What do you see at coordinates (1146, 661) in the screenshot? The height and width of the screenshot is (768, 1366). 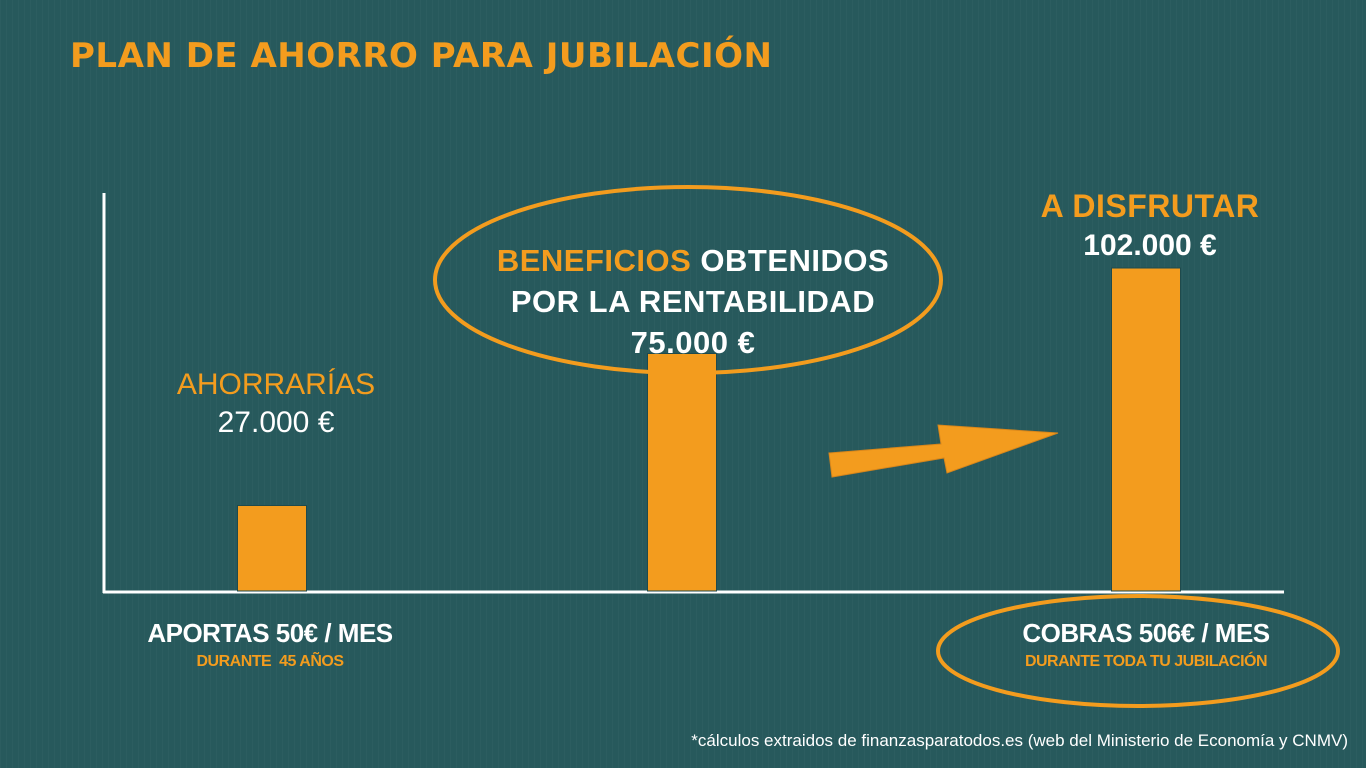 I see `pension-sub: DURANTE TODA TU JUBILACIÓN` at bounding box center [1146, 661].